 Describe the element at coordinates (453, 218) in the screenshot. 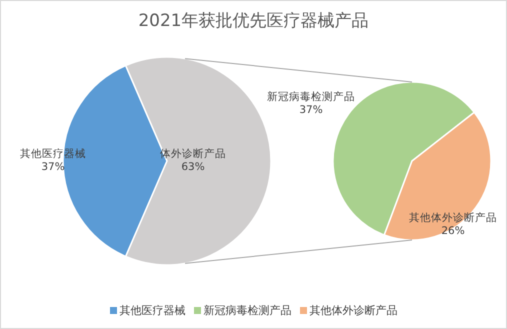

I see `slice-label: 其他体外诊断产品` at that location.